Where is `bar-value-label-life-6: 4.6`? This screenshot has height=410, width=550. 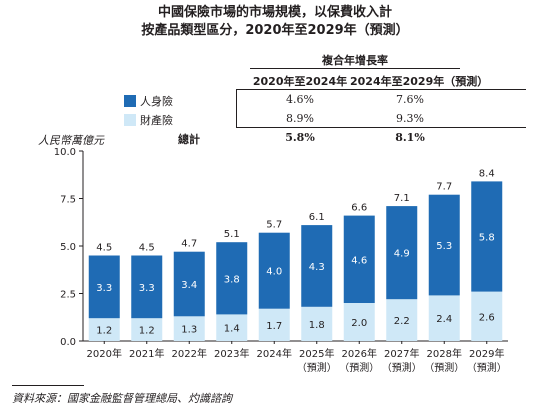 bar-value-label-life-6: 4.6 is located at coordinates (359, 260).